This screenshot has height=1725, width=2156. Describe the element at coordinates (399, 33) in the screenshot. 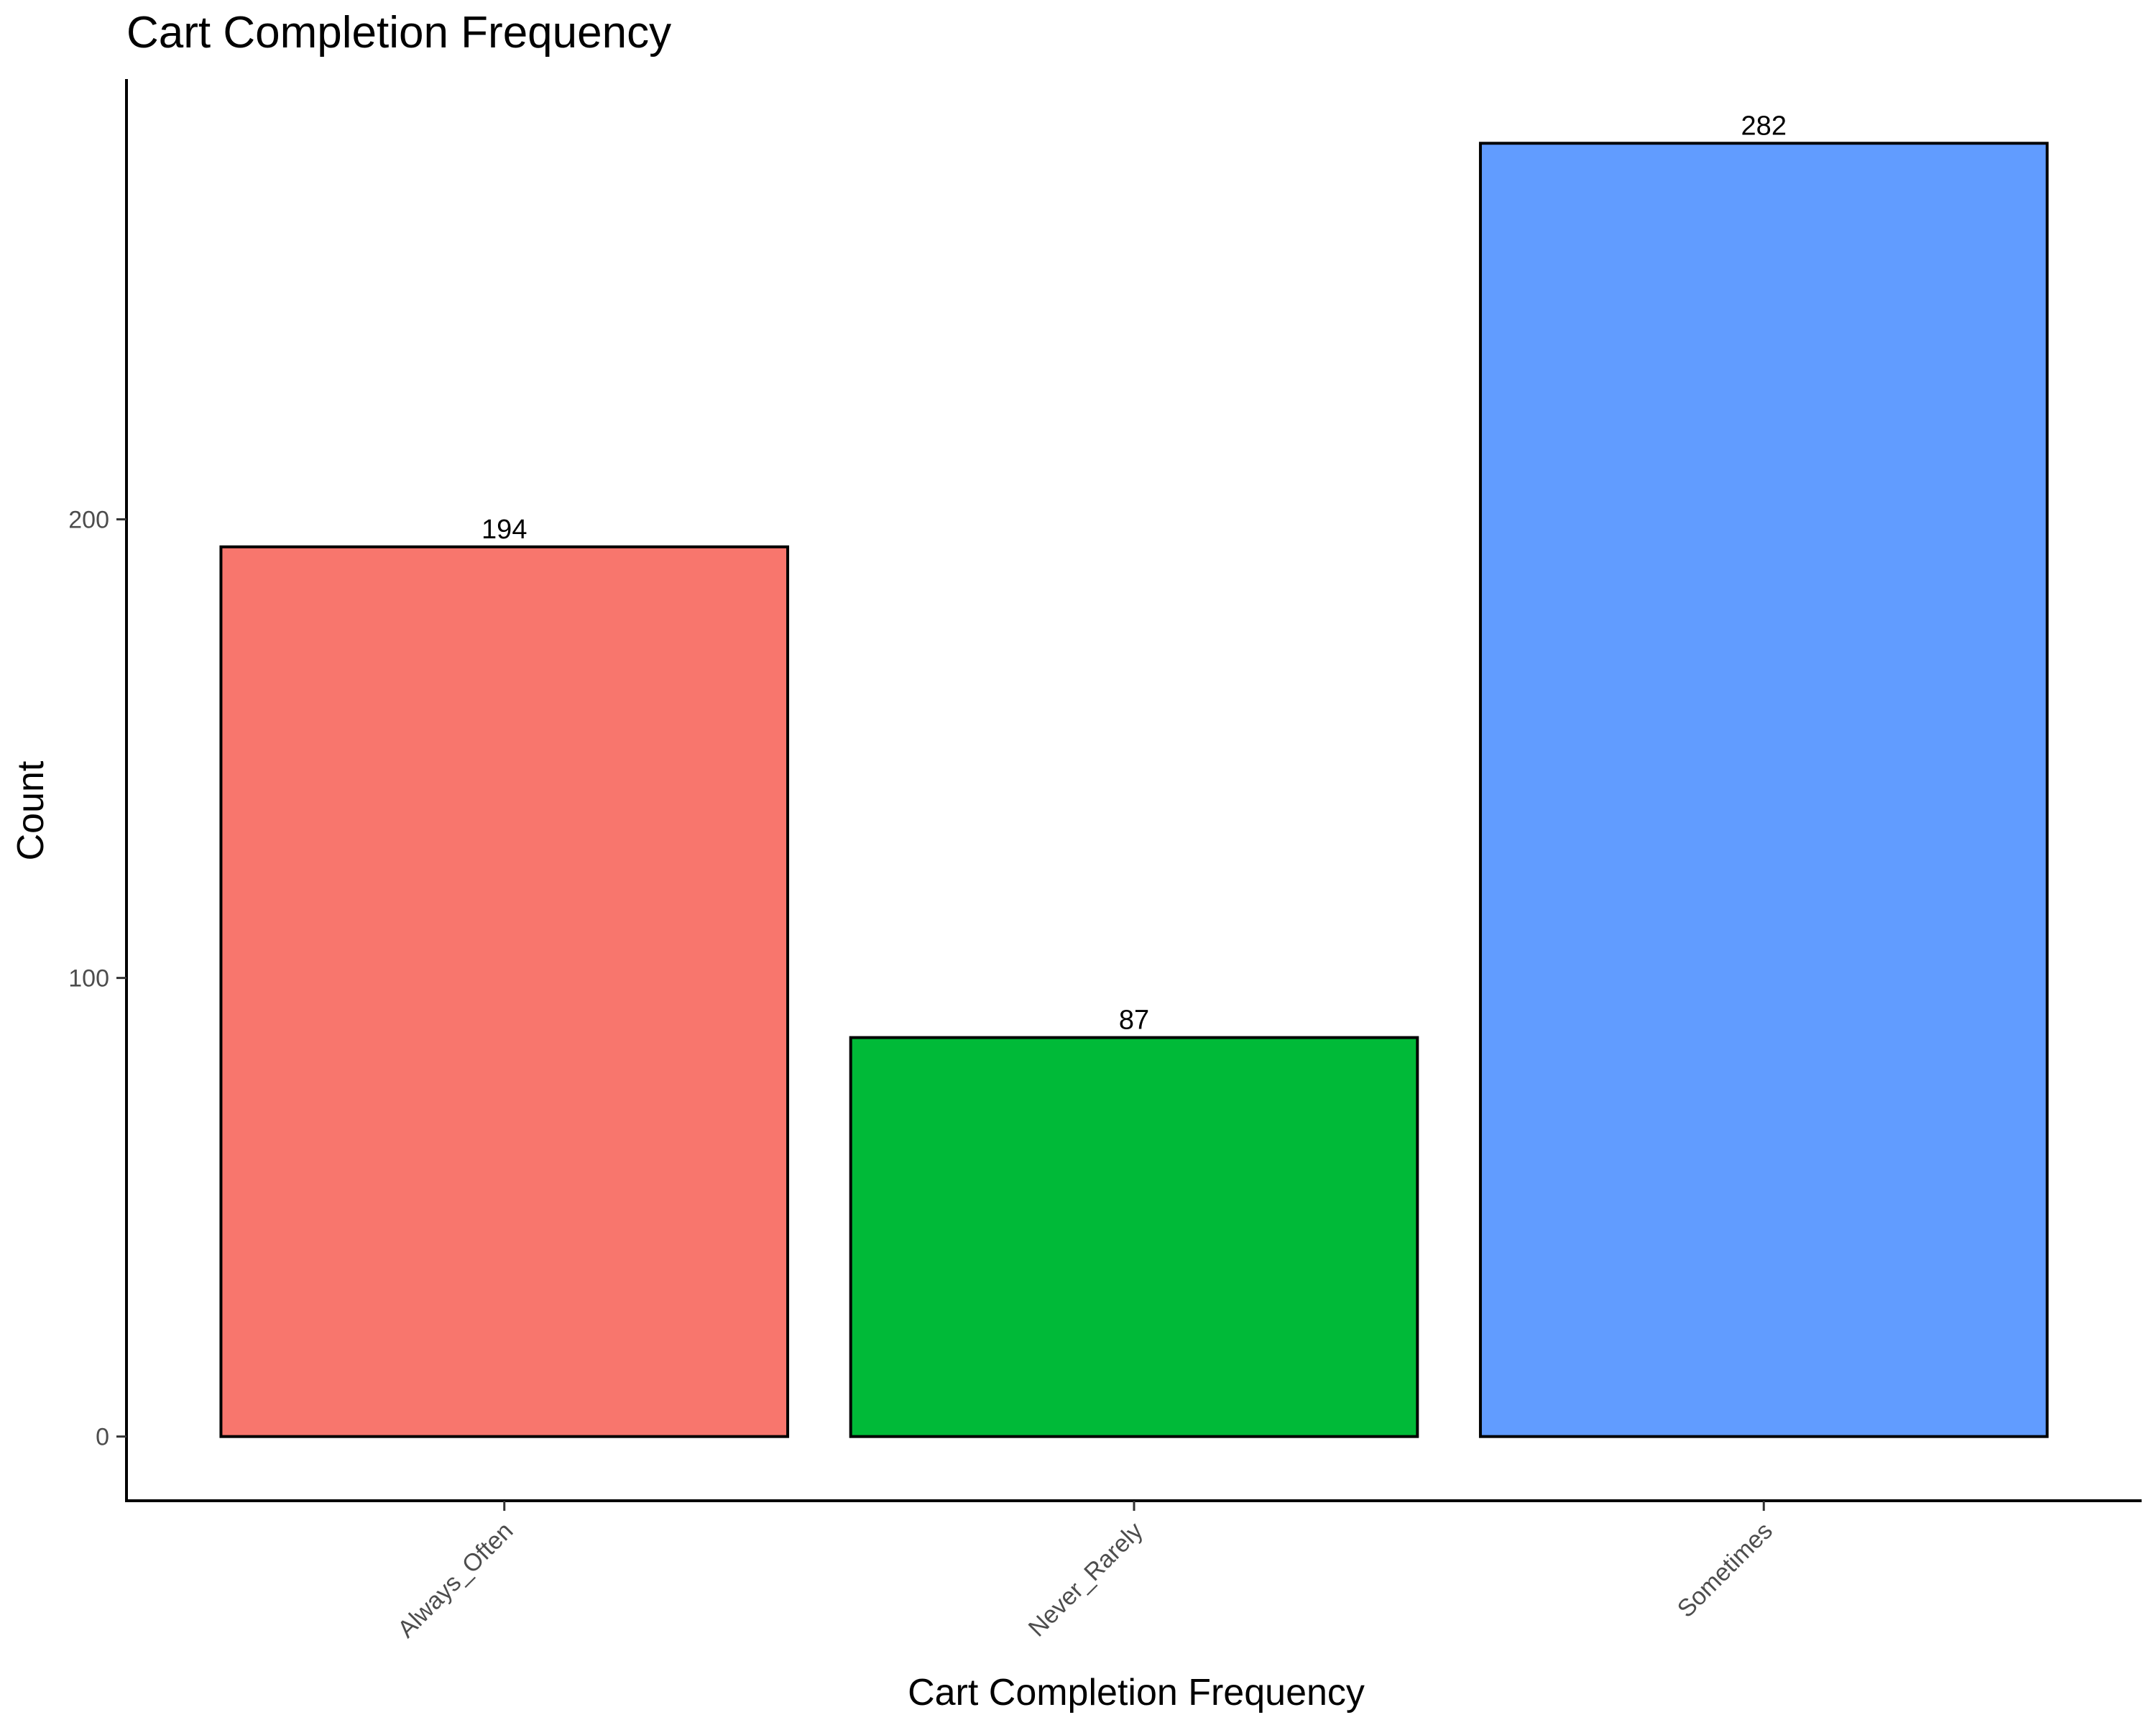

I see `chart-title: Cart Completion Frequency` at that location.